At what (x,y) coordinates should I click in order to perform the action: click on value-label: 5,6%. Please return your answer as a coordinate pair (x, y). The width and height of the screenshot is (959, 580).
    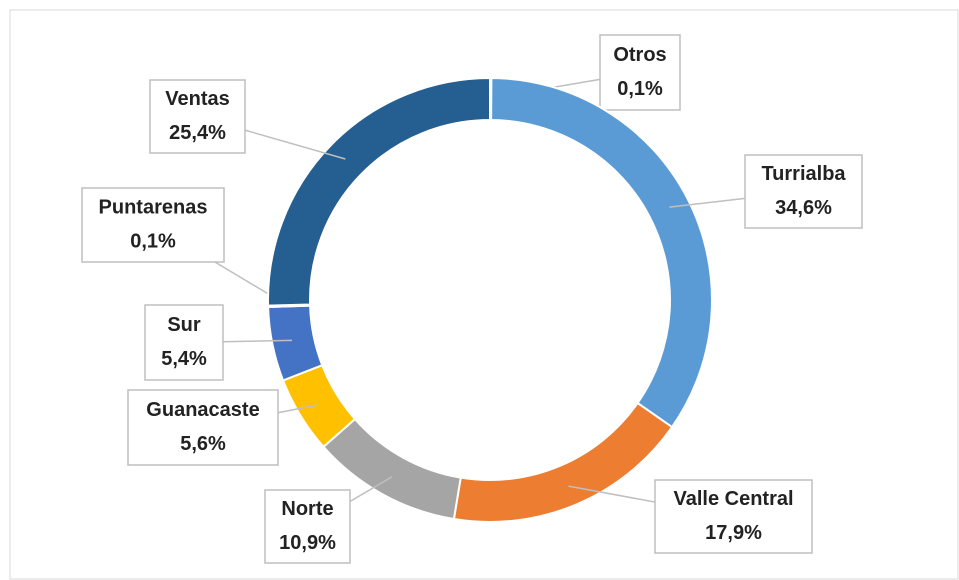
    Looking at the image, I should click on (203, 444).